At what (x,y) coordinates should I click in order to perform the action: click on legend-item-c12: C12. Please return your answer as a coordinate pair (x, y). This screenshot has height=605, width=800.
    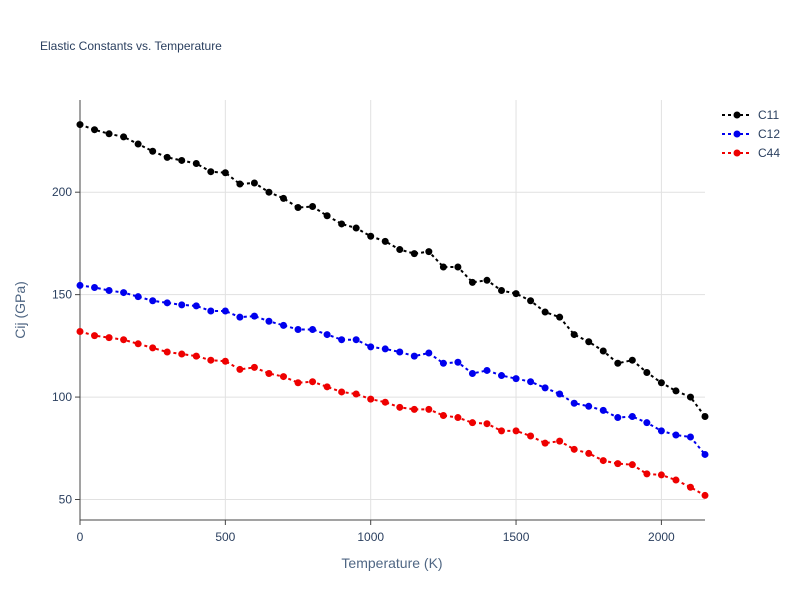
    Looking at the image, I should click on (751, 134).